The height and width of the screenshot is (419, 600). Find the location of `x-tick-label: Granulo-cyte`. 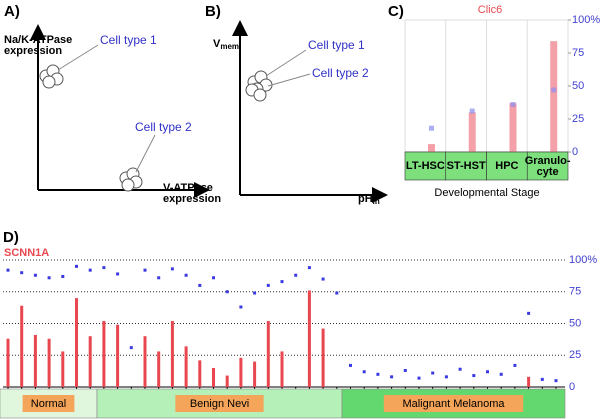

x-tick-label: Granulo-cyte is located at coordinates (548, 166).